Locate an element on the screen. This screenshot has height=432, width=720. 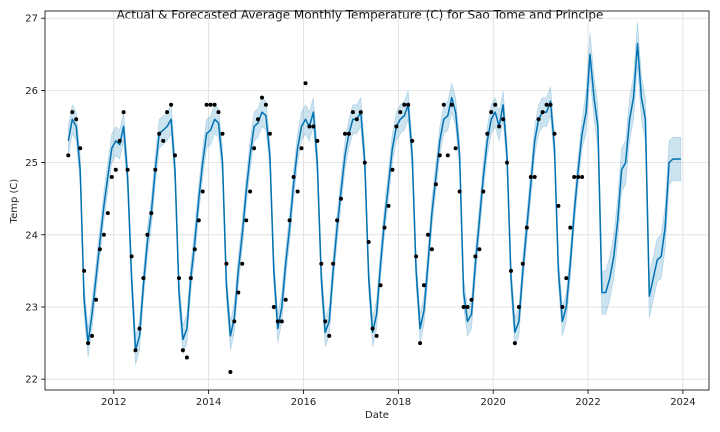
x-tick-label: 2018 is located at coordinates (398, 402).